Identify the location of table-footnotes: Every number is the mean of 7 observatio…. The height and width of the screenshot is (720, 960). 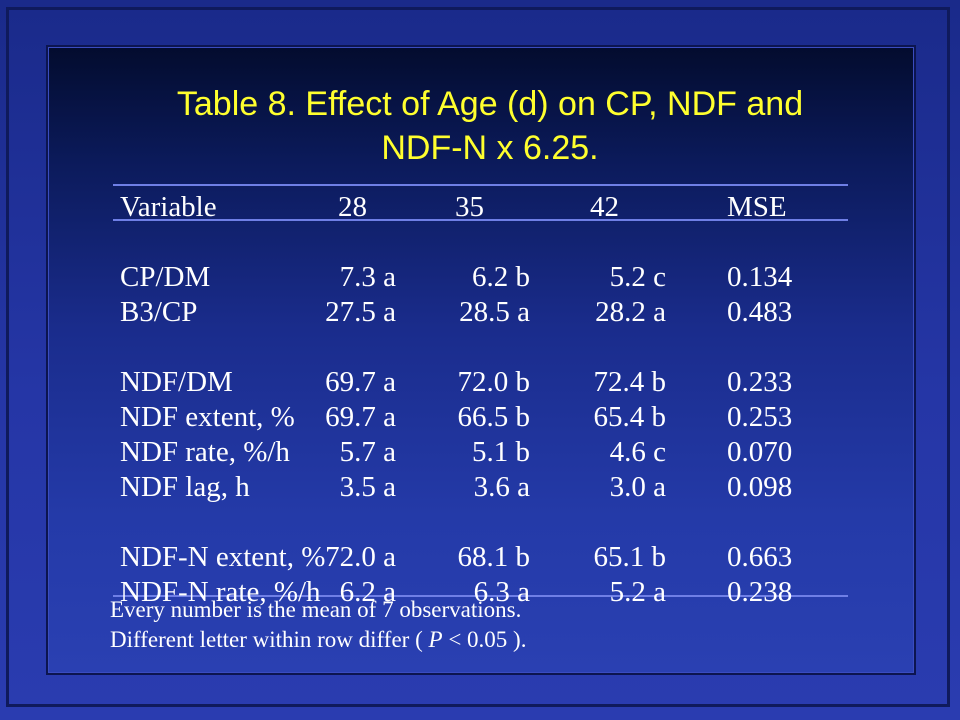
(318, 625).